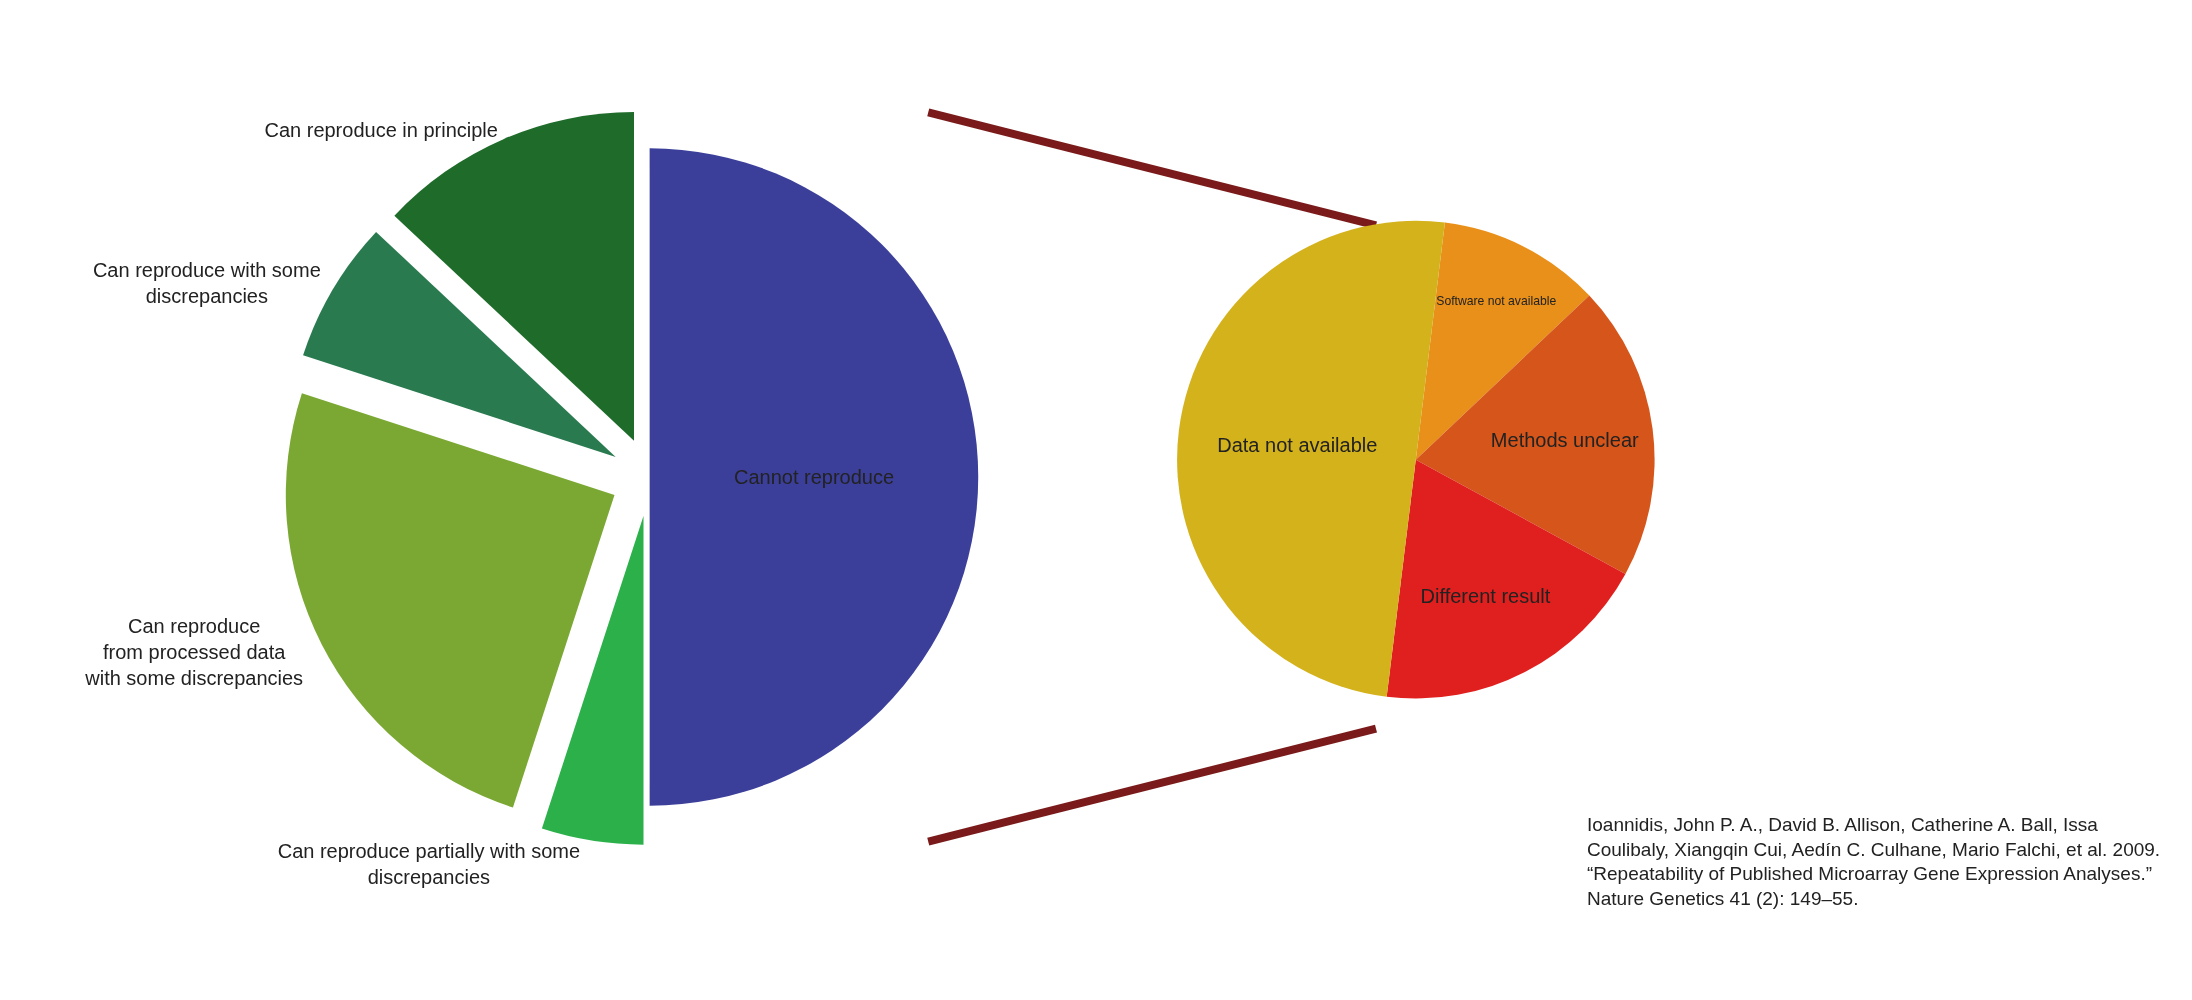  Describe the element at coordinates (814, 477) in the screenshot. I see `slice-label: Cannot reproduce` at that location.